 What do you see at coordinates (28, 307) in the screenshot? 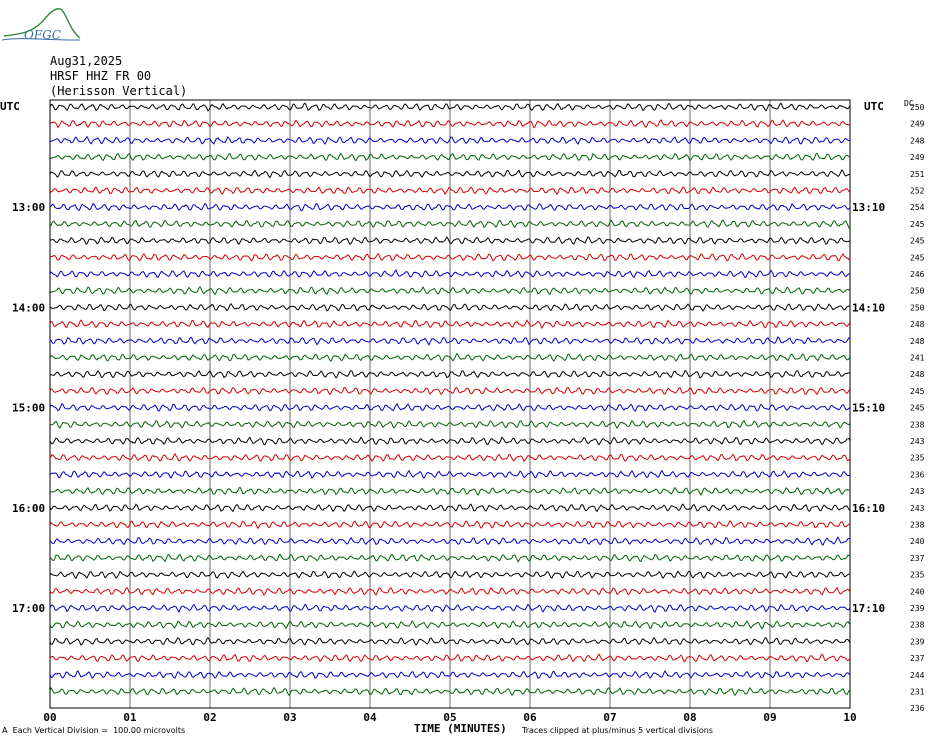
I see `left-time-label: 14:00` at bounding box center [28, 307].